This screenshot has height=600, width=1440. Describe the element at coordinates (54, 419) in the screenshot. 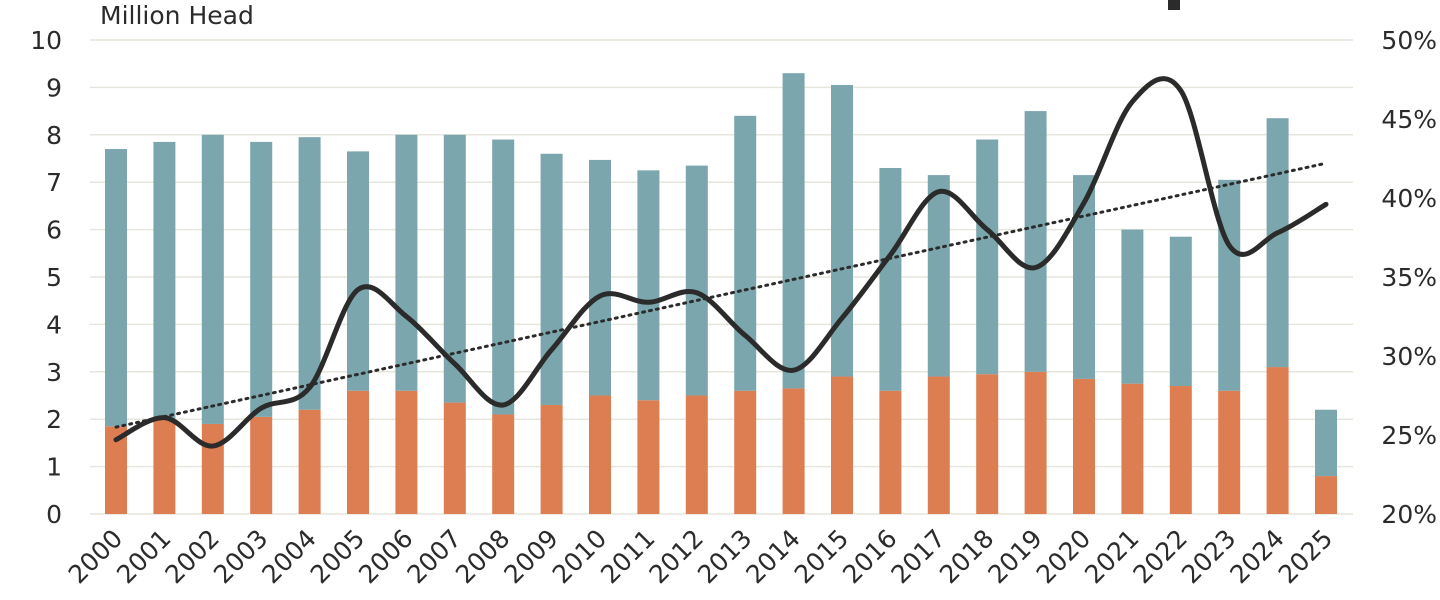

I see `y-tick-label: 2` at that location.